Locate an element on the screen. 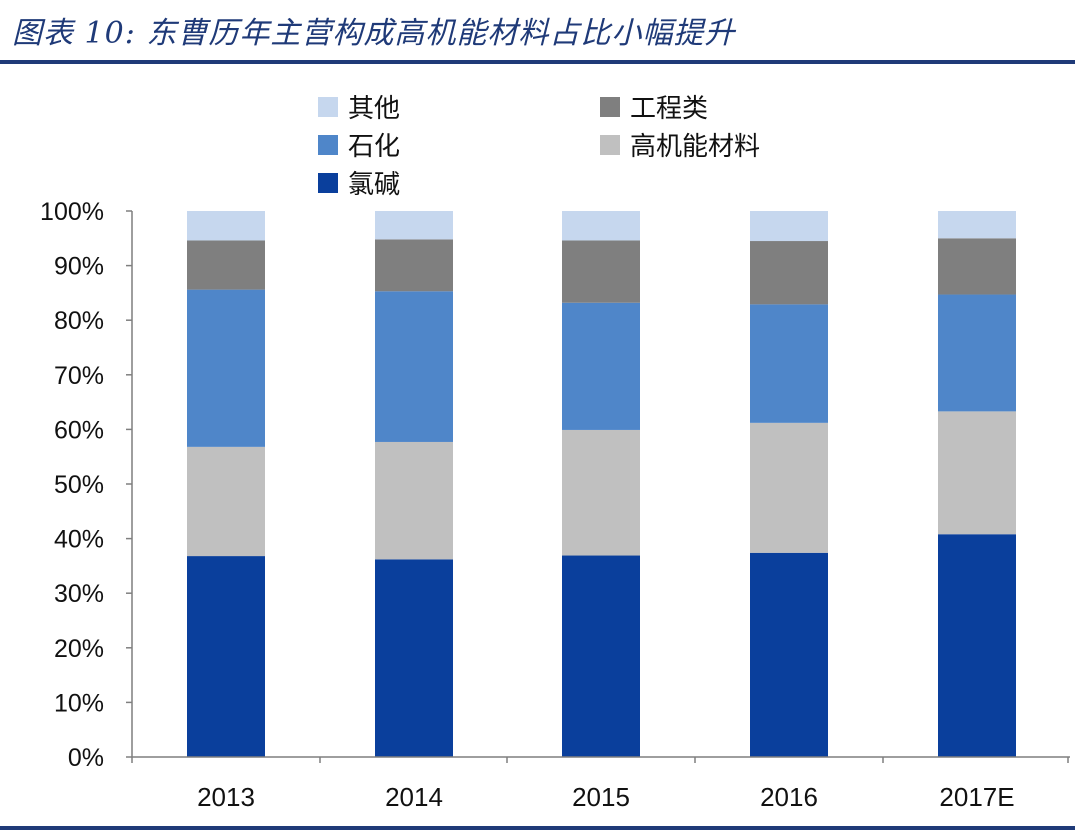 This screenshot has height=840, width=1075. y-tick-label: 0% is located at coordinates (86, 758).